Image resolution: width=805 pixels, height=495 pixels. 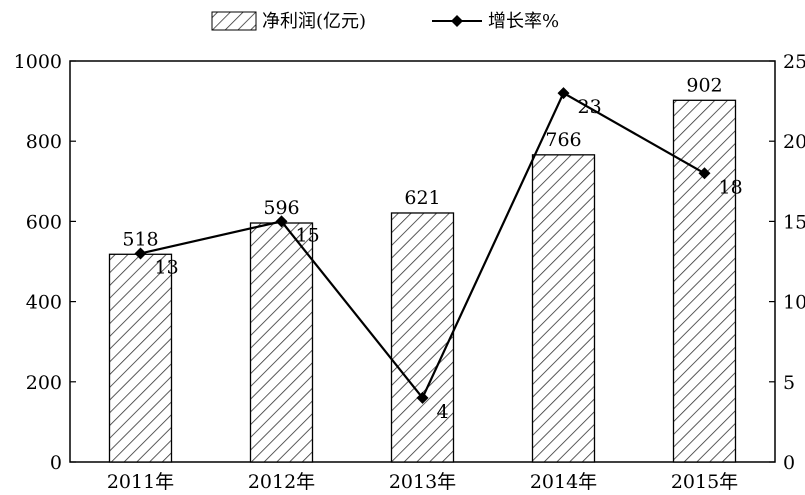 I want to click on line-data-label: 18, so click(x=731, y=187).